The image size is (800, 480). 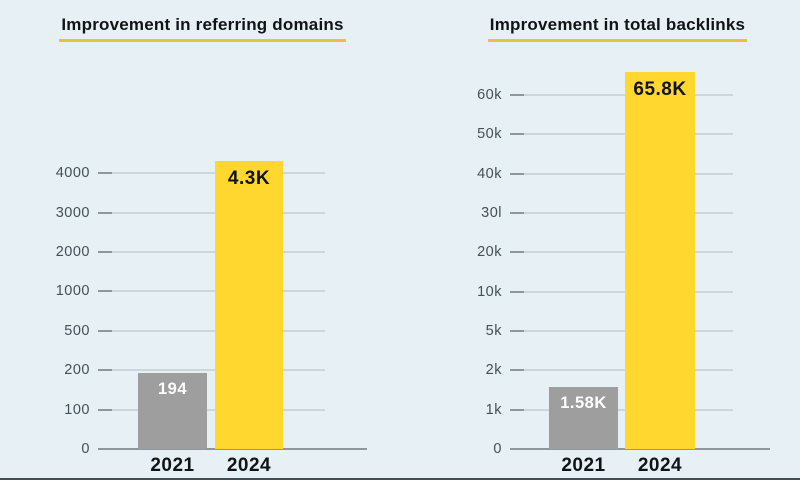 I want to click on y-tick-label-500: 500, so click(x=77, y=330).